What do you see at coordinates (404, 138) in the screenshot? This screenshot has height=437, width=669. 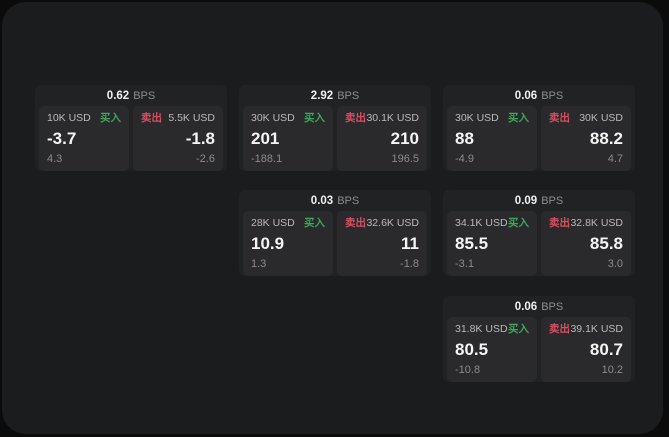 I see `sell-price: 210` at bounding box center [404, 138].